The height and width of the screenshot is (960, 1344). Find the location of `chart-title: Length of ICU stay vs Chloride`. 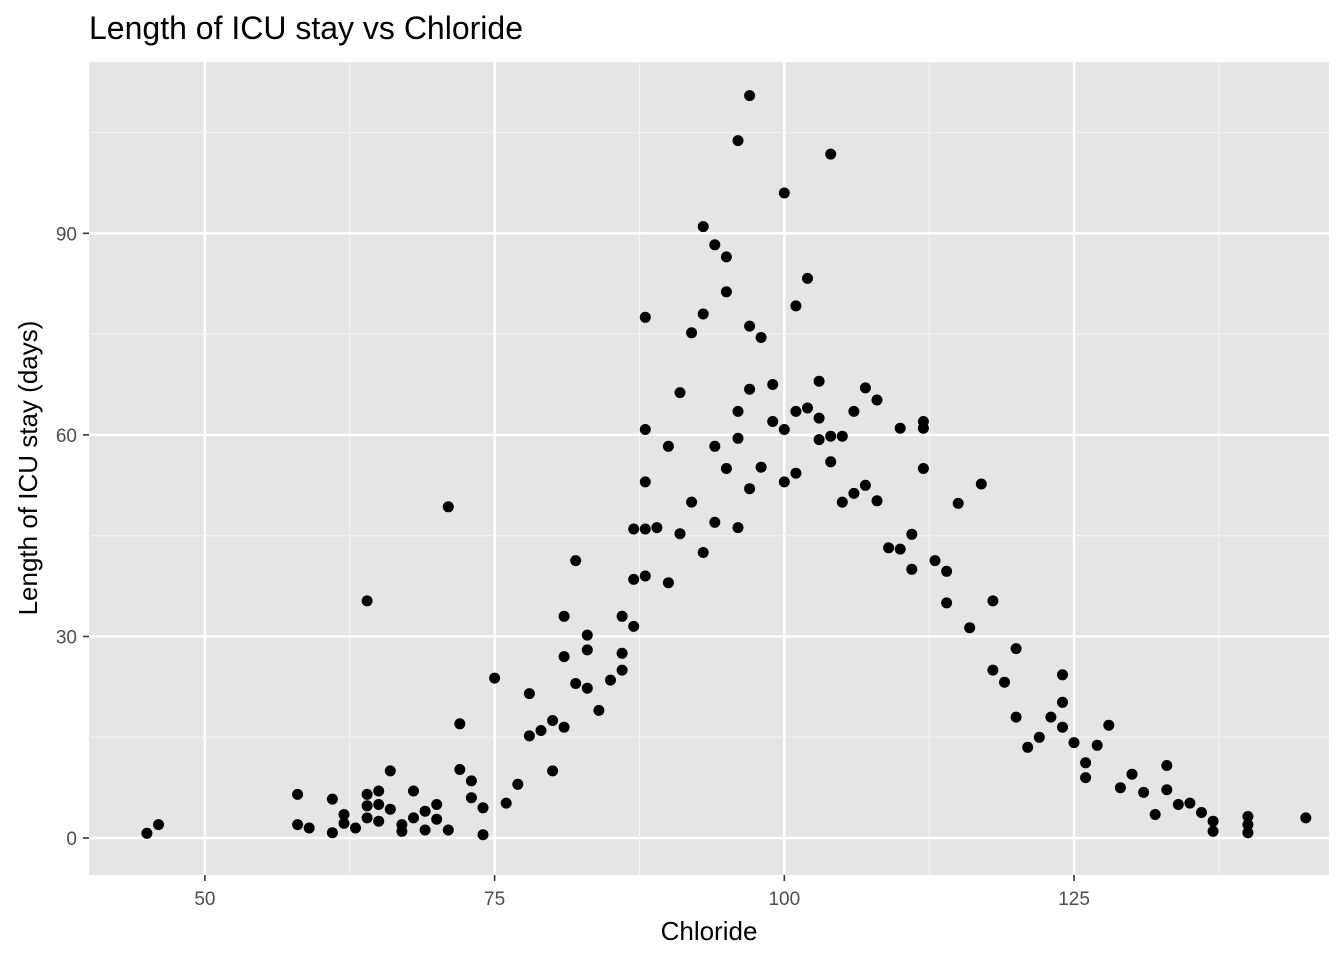

chart-title: Length of ICU stay vs Chloride is located at coordinates (306, 28).